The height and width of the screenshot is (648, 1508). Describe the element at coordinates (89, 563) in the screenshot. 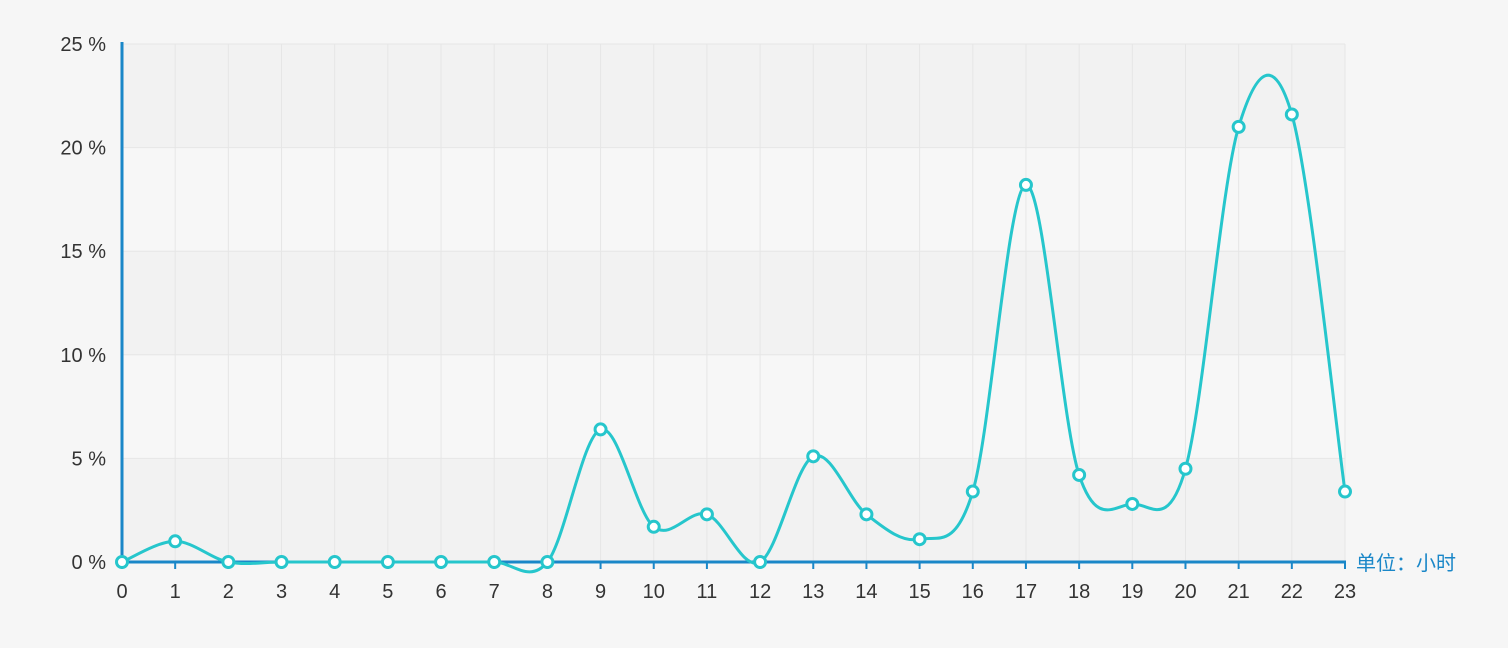

I see `y-tick-label: 0 %` at that location.